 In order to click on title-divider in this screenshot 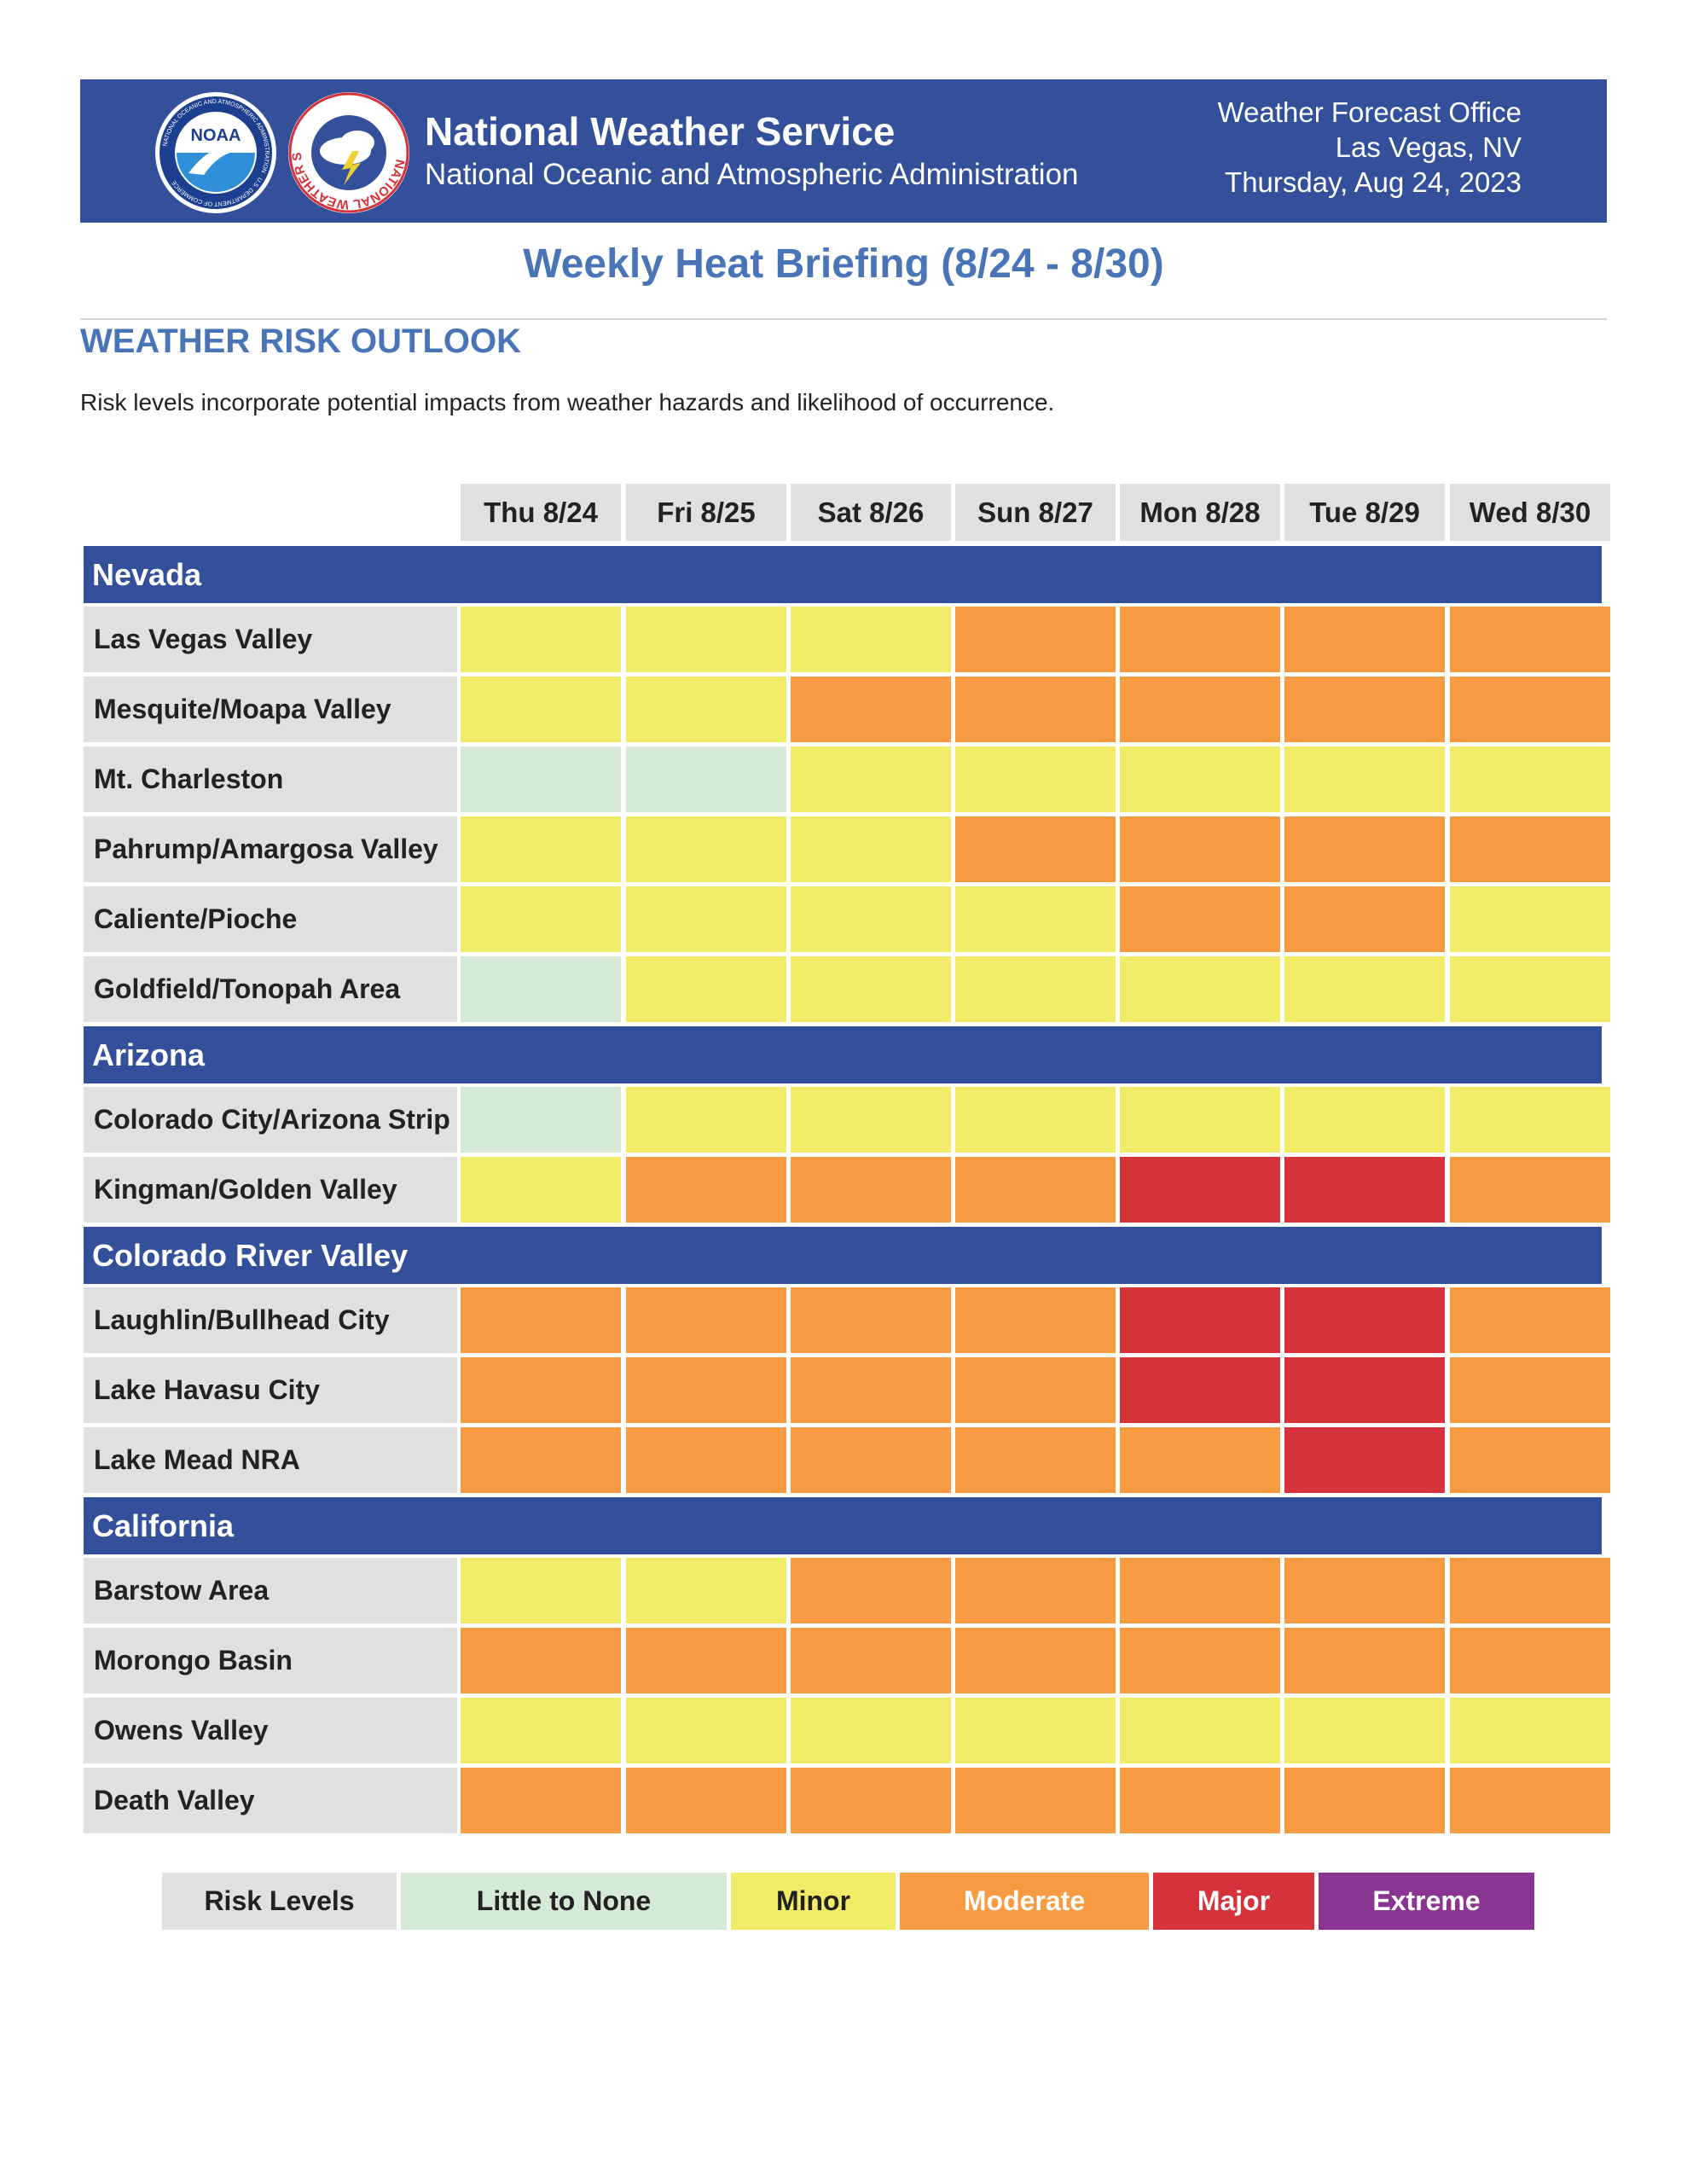, I will do `click(843, 319)`.